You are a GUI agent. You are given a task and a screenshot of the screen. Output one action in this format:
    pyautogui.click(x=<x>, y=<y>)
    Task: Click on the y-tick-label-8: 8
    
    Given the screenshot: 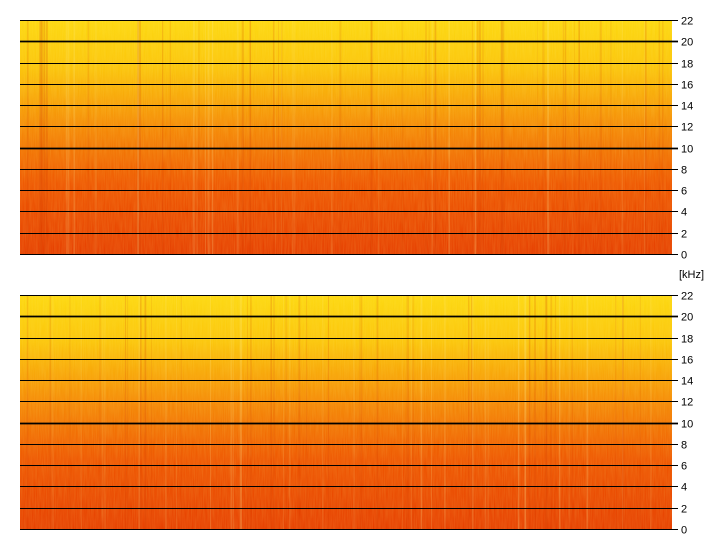 What is the action you would take?
    pyautogui.click(x=684, y=171)
    